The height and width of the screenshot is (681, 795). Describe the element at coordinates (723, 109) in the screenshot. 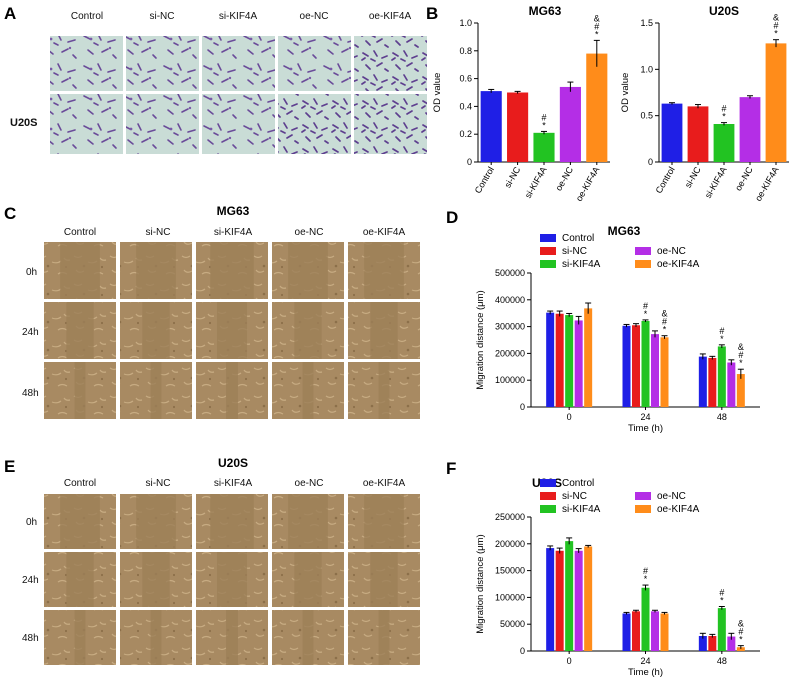

I see `b2-sig-mark-2-0: #` at that location.